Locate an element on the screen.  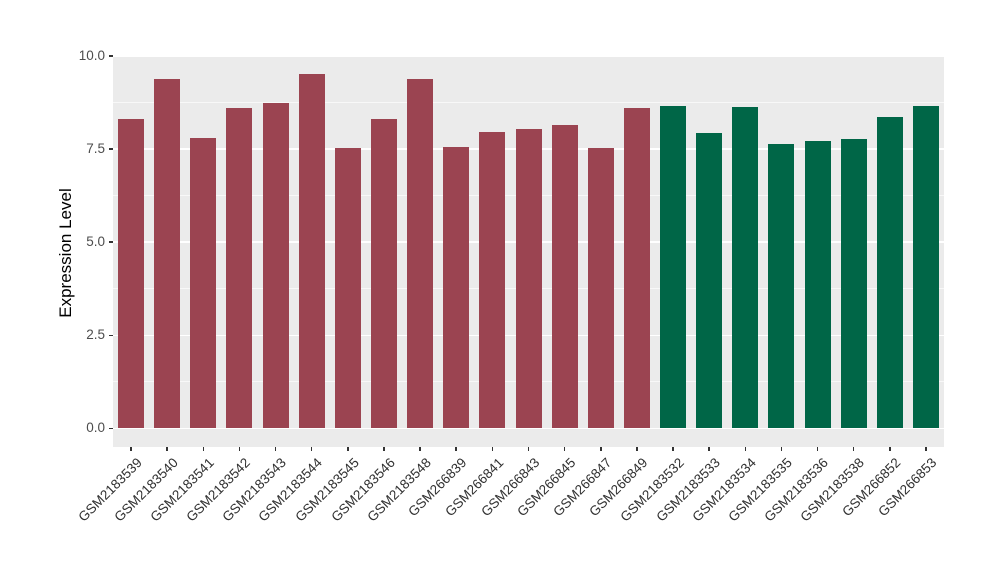
y-tick-label: 7.5 is located at coordinates (95, 149).